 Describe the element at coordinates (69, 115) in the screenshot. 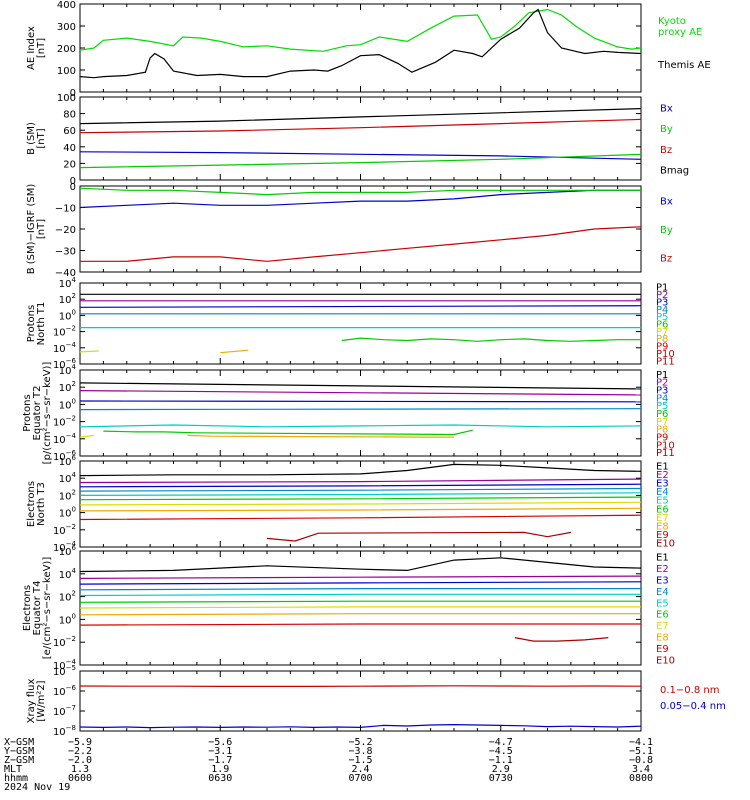

I see `y-tick-label: 80` at that location.